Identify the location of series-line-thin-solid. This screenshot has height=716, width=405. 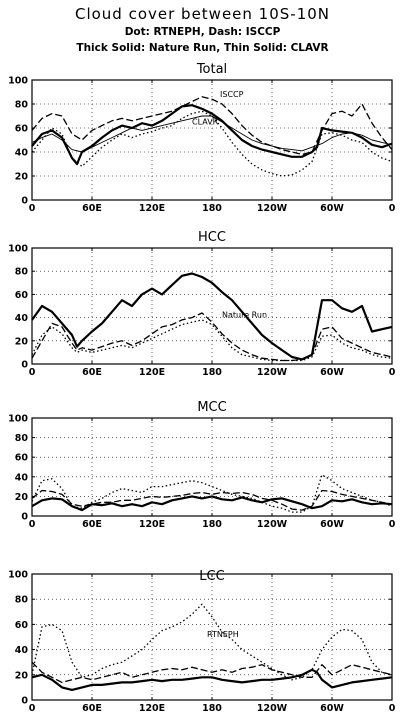
(212, 134).